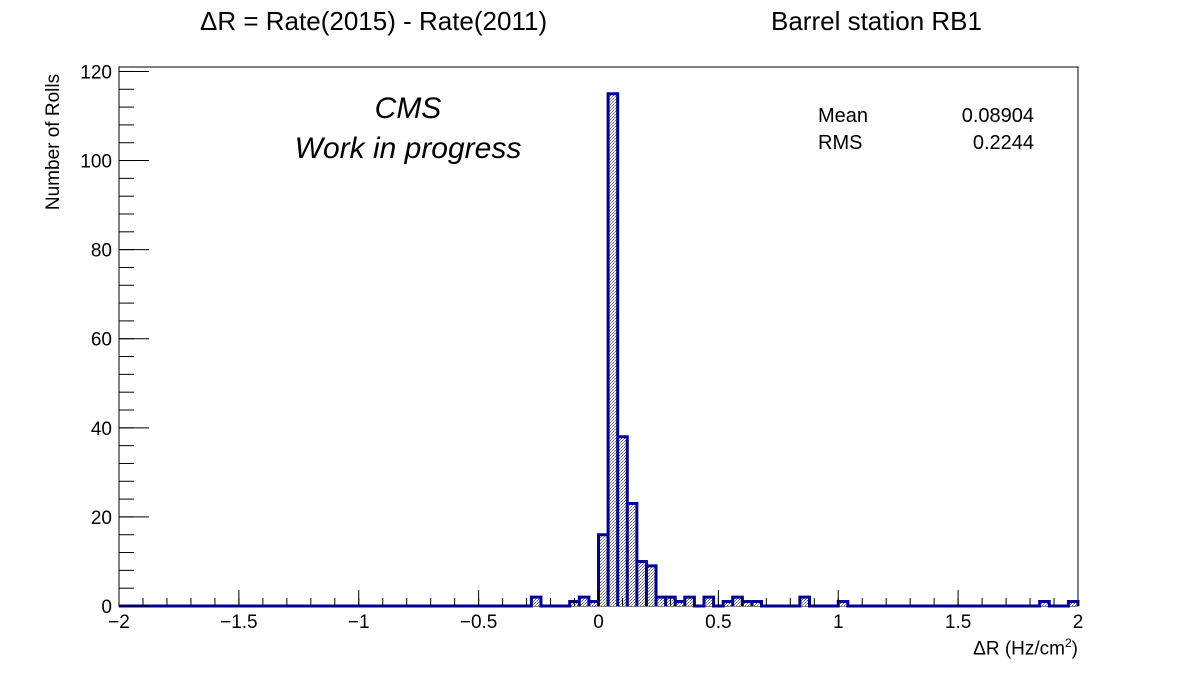 The height and width of the screenshot is (674, 1198). What do you see at coordinates (997, 116) in the screenshot?
I see `stat-mean-value: 0.08904` at bounding box center [997, 116].